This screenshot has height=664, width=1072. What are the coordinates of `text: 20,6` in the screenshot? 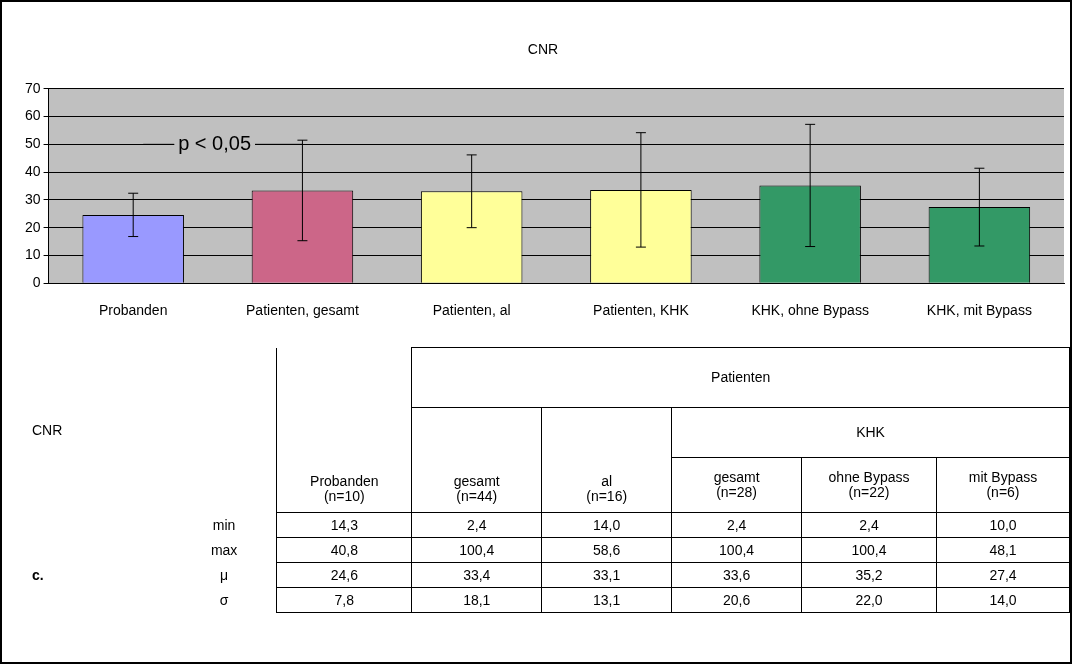 It's located at (736, 600).